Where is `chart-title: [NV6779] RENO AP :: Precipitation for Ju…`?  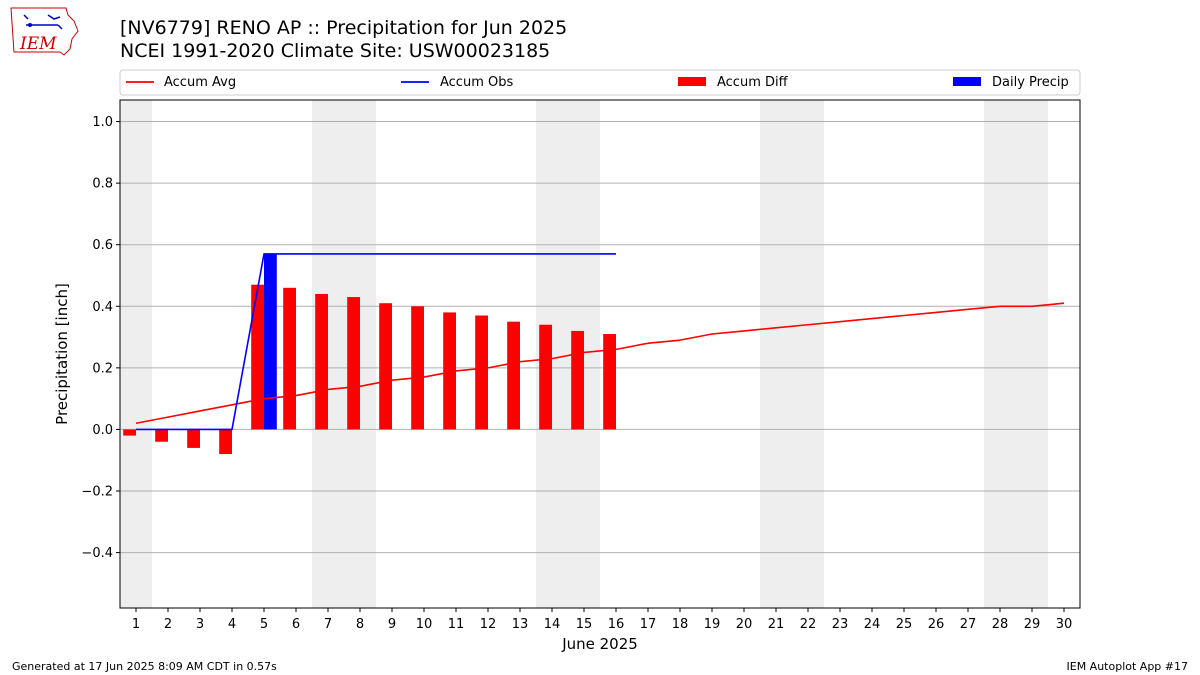 chart-title: [NV6779] RENO AP :: Precipitation for Ju… is located at coordinates (344, 28).